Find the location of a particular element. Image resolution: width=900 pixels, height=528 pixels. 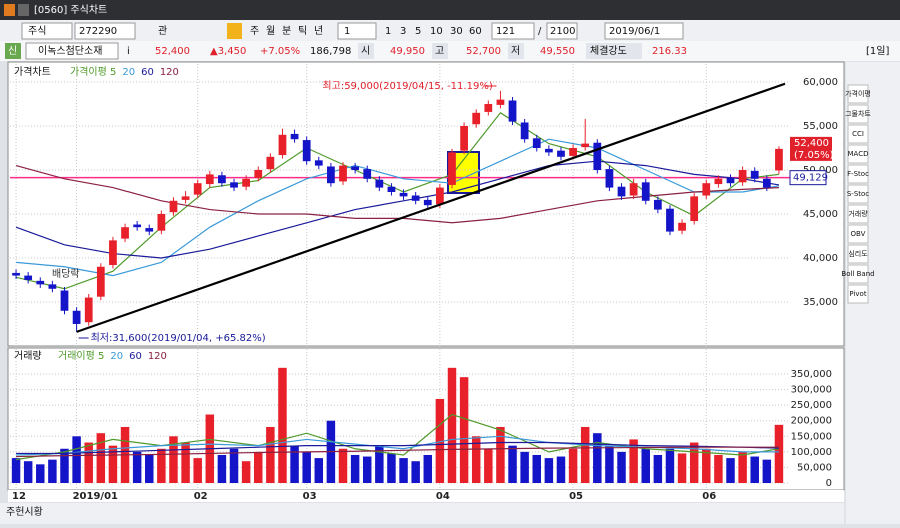

minute: 5 is located at coordinates (418, 31).